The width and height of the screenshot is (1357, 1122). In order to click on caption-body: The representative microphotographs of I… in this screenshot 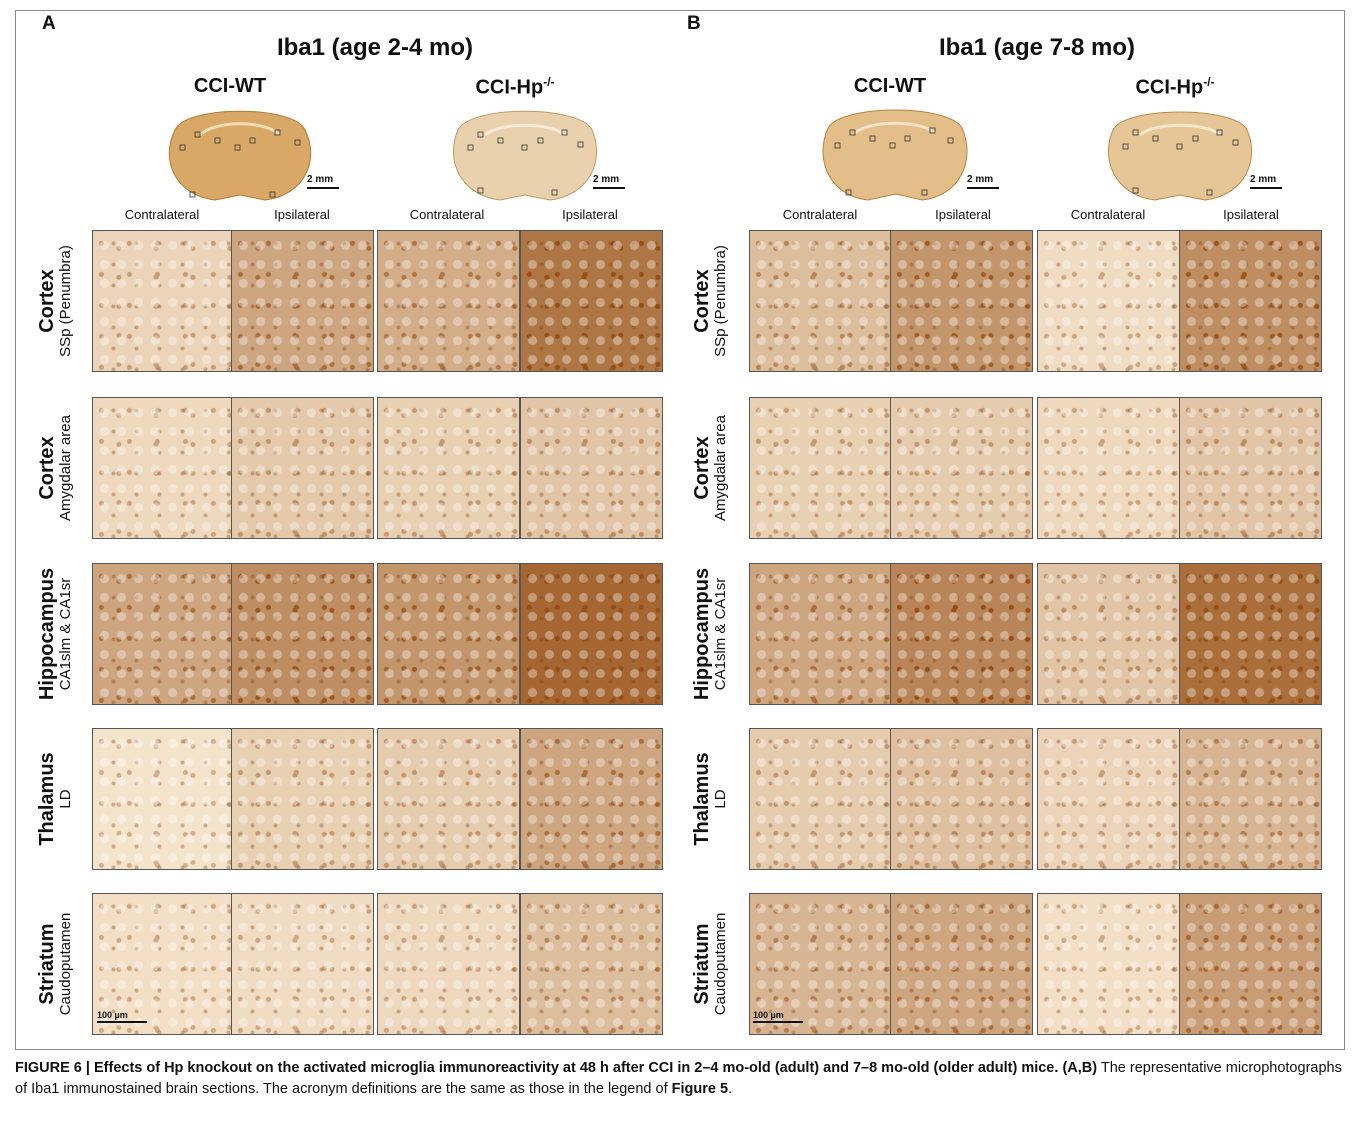, I will do `click(678, 1078)`.